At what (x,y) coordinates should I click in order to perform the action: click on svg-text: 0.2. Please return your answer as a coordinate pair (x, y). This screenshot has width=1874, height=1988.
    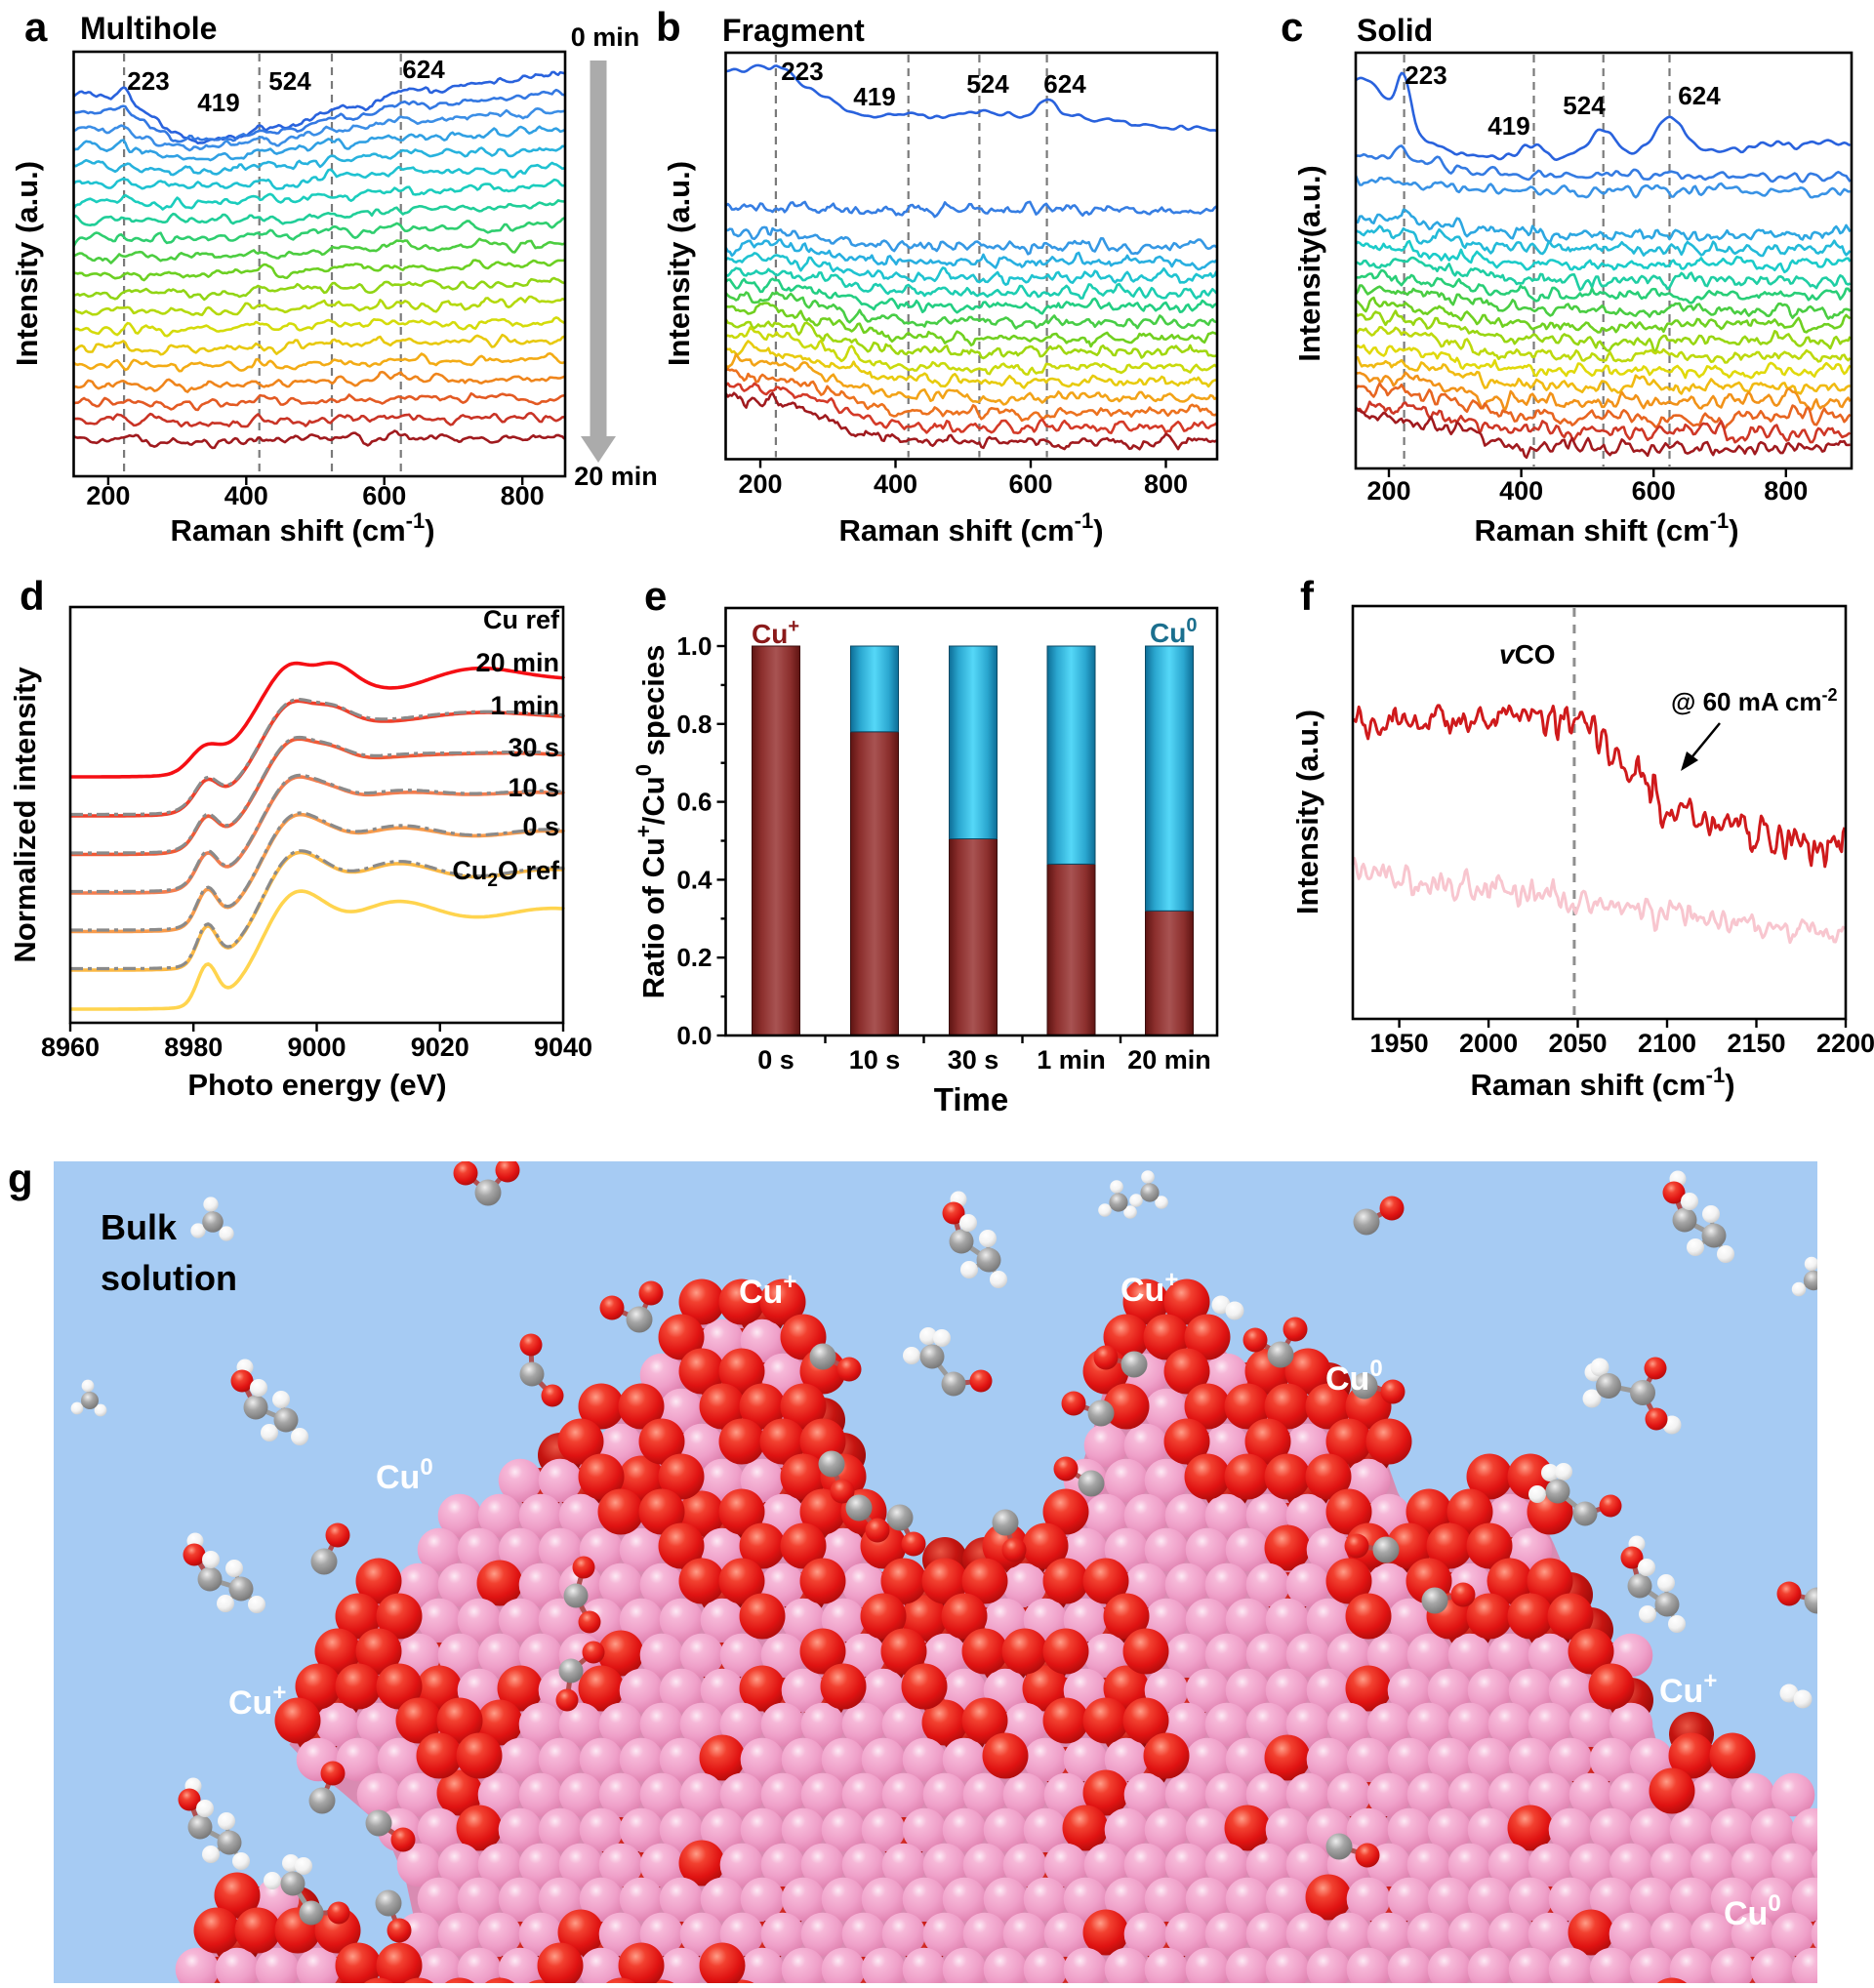
    Looking at the image, I should click on (694, 957).